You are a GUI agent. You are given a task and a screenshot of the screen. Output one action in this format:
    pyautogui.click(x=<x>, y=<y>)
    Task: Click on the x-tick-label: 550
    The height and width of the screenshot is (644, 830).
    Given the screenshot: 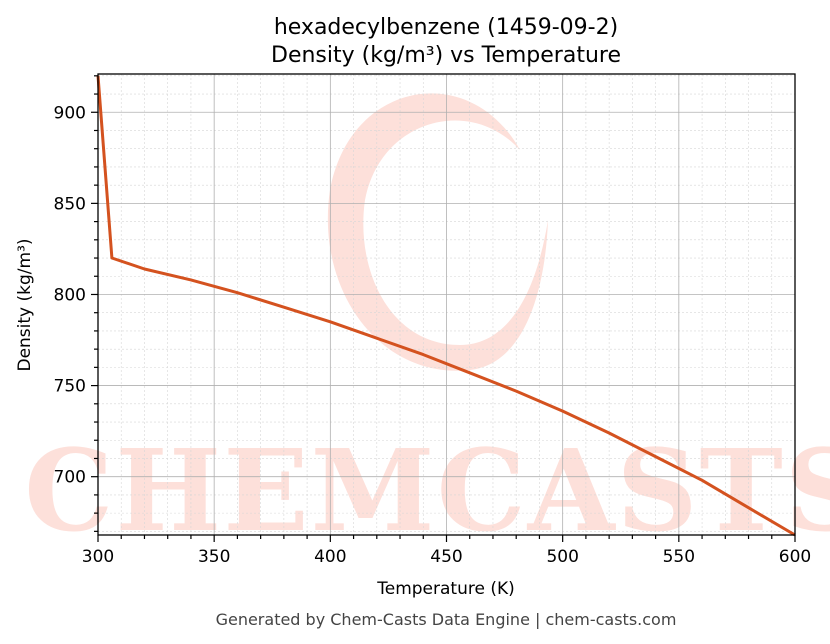 What is the action you would take?
    pyautogui.click(x=679, y=557)
    